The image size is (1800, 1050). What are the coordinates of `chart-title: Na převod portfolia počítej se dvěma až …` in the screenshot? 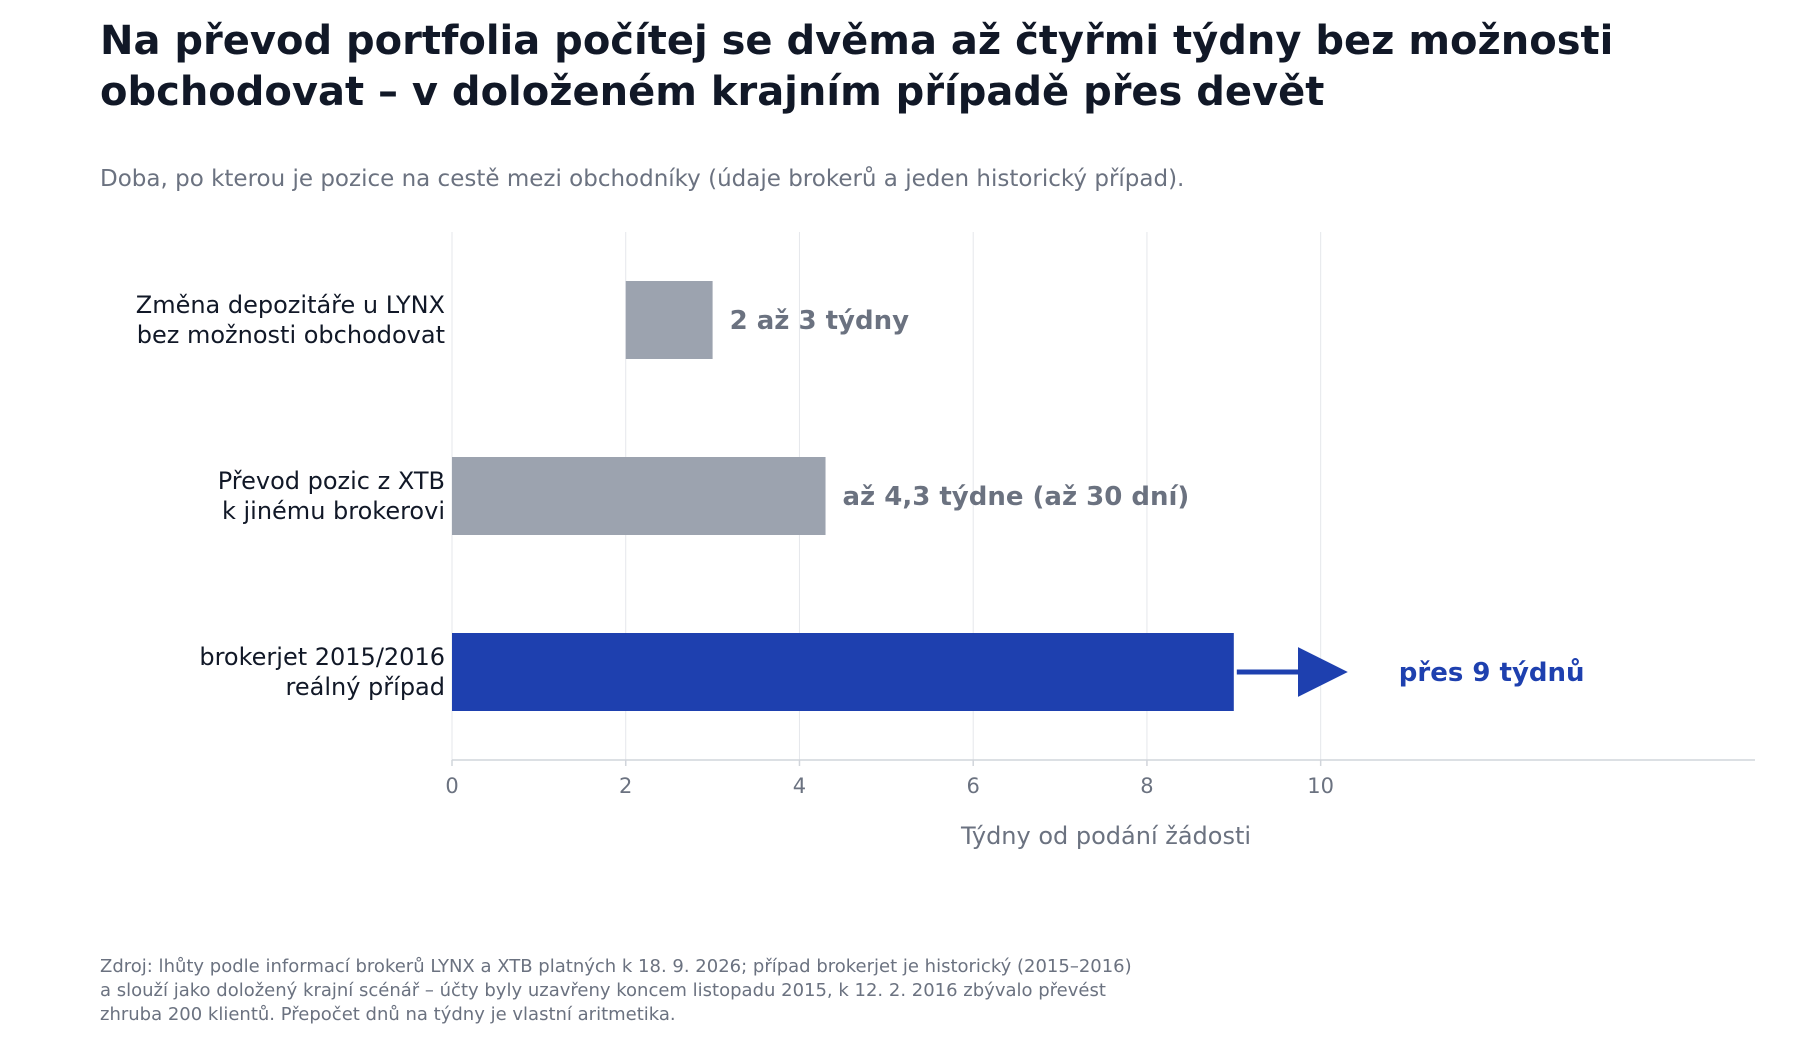 It's located at (856, 66).